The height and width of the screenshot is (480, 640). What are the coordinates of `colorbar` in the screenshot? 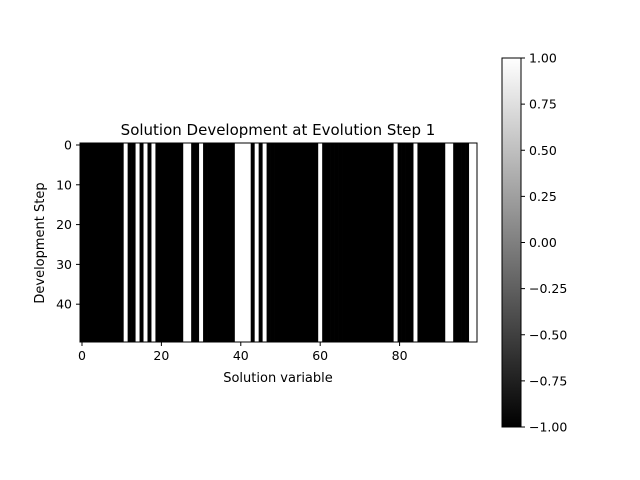 It's located at (511, 242).